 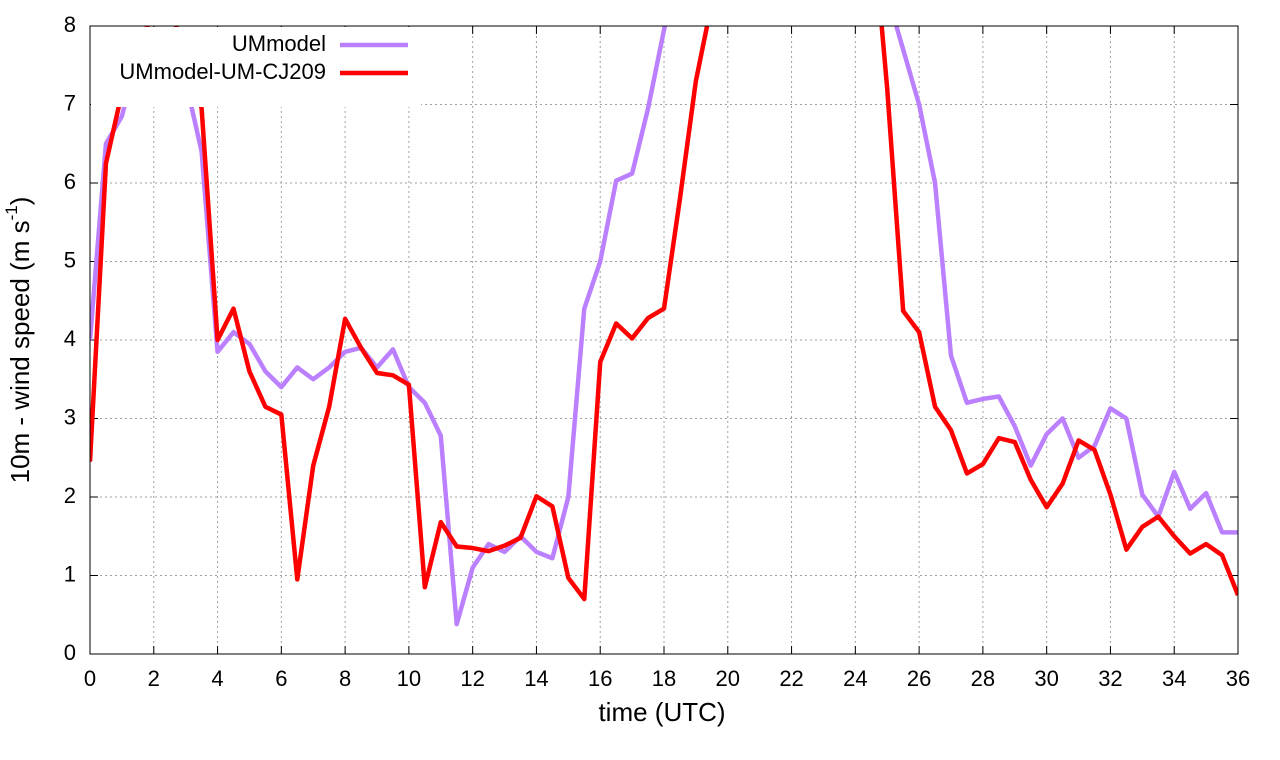 What do you see at coordinates (919, 678) in the screenshot?
I see `x-tick-label: 26` at bounding box center [919, 678].